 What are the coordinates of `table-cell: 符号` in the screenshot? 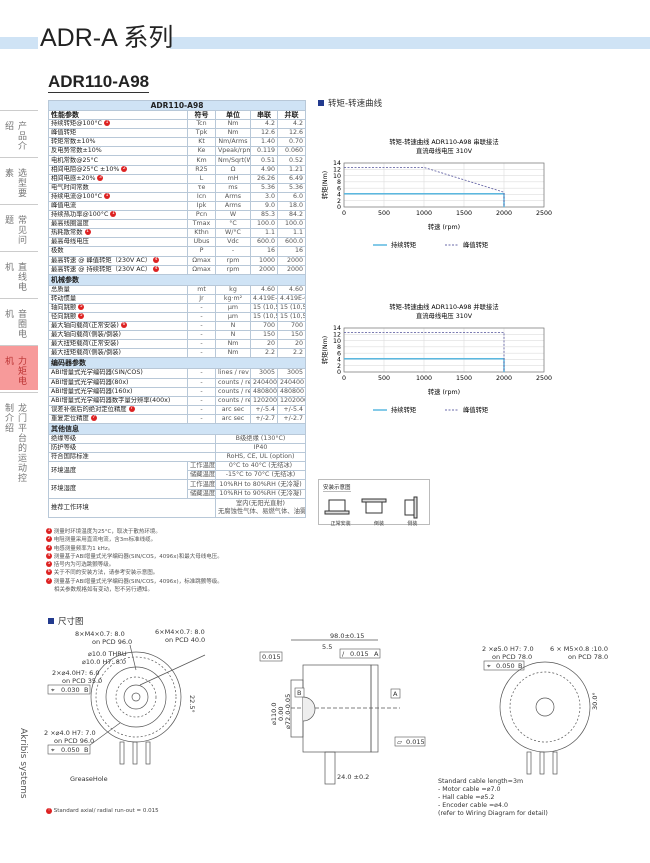 It's located at (201, 115).